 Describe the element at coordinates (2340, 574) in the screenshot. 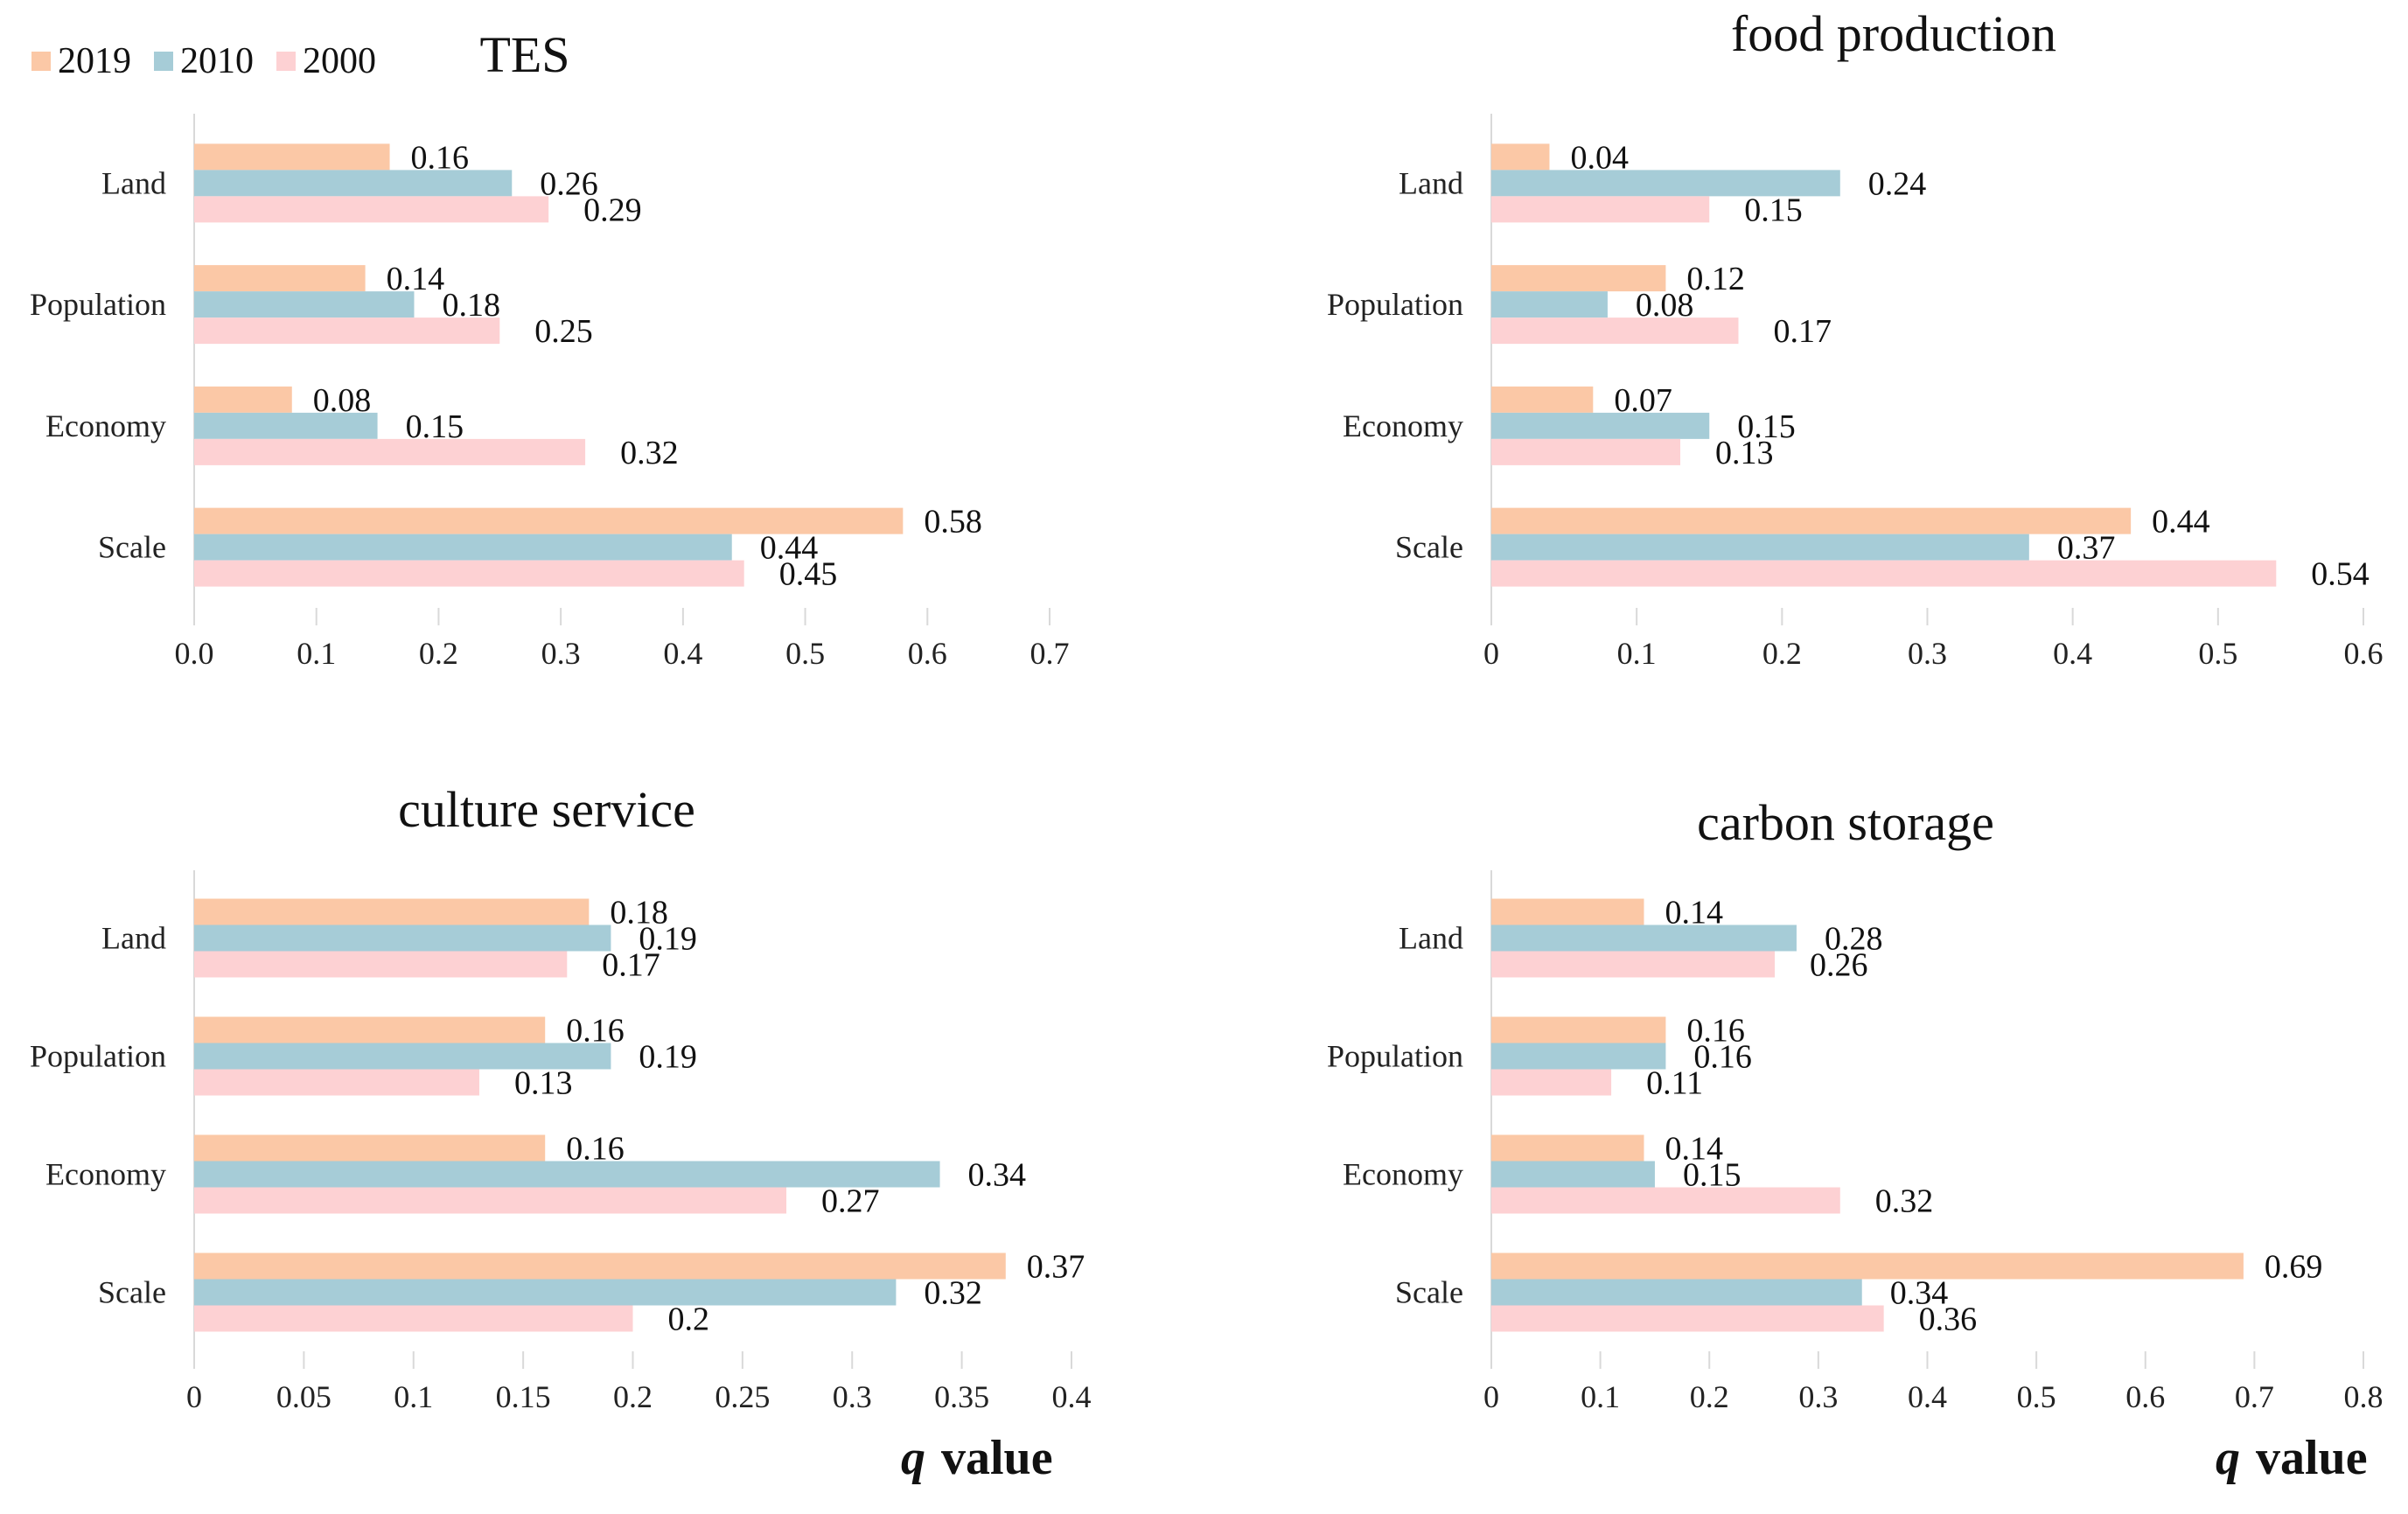

I see `data-label: 0.54` at that location.